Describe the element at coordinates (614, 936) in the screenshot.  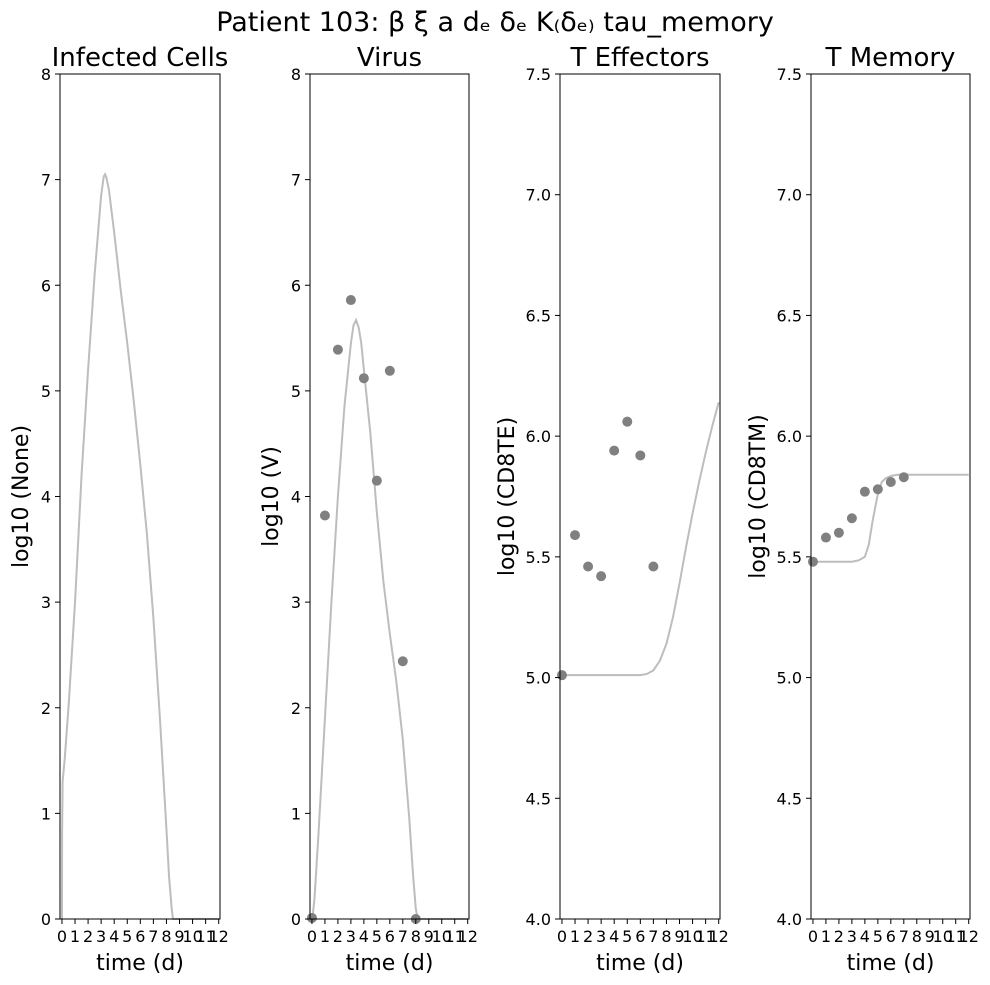
I see `x-tick-label: 4` at that location.